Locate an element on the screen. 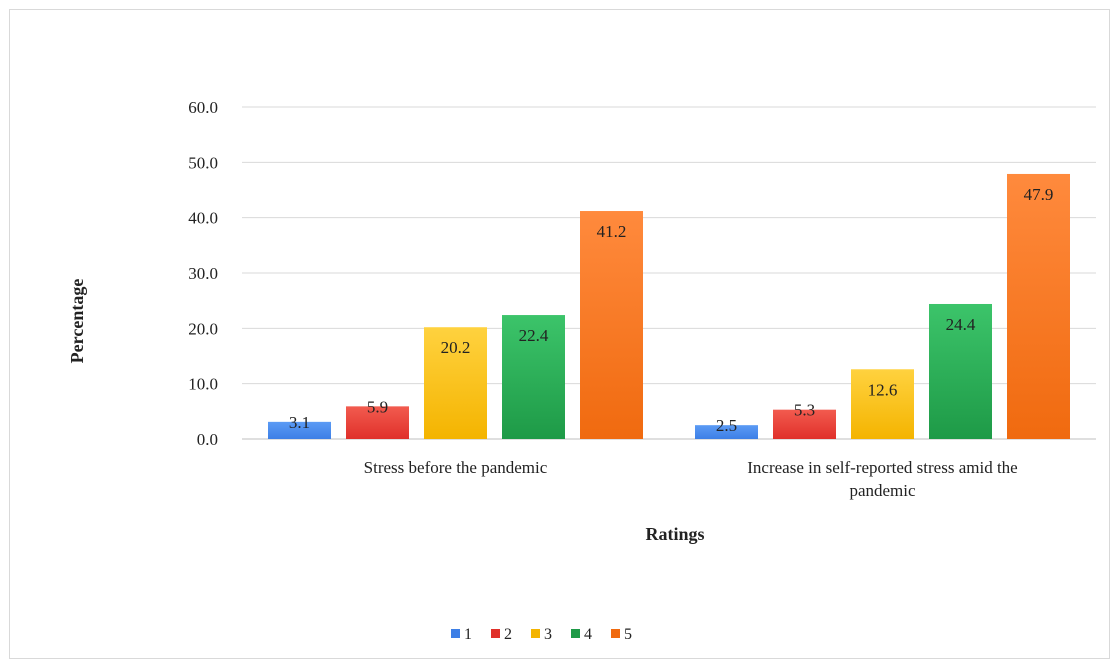 This screenshot has height=667, width=1119. legend-label: 5 is located at coordinates (628, 634).